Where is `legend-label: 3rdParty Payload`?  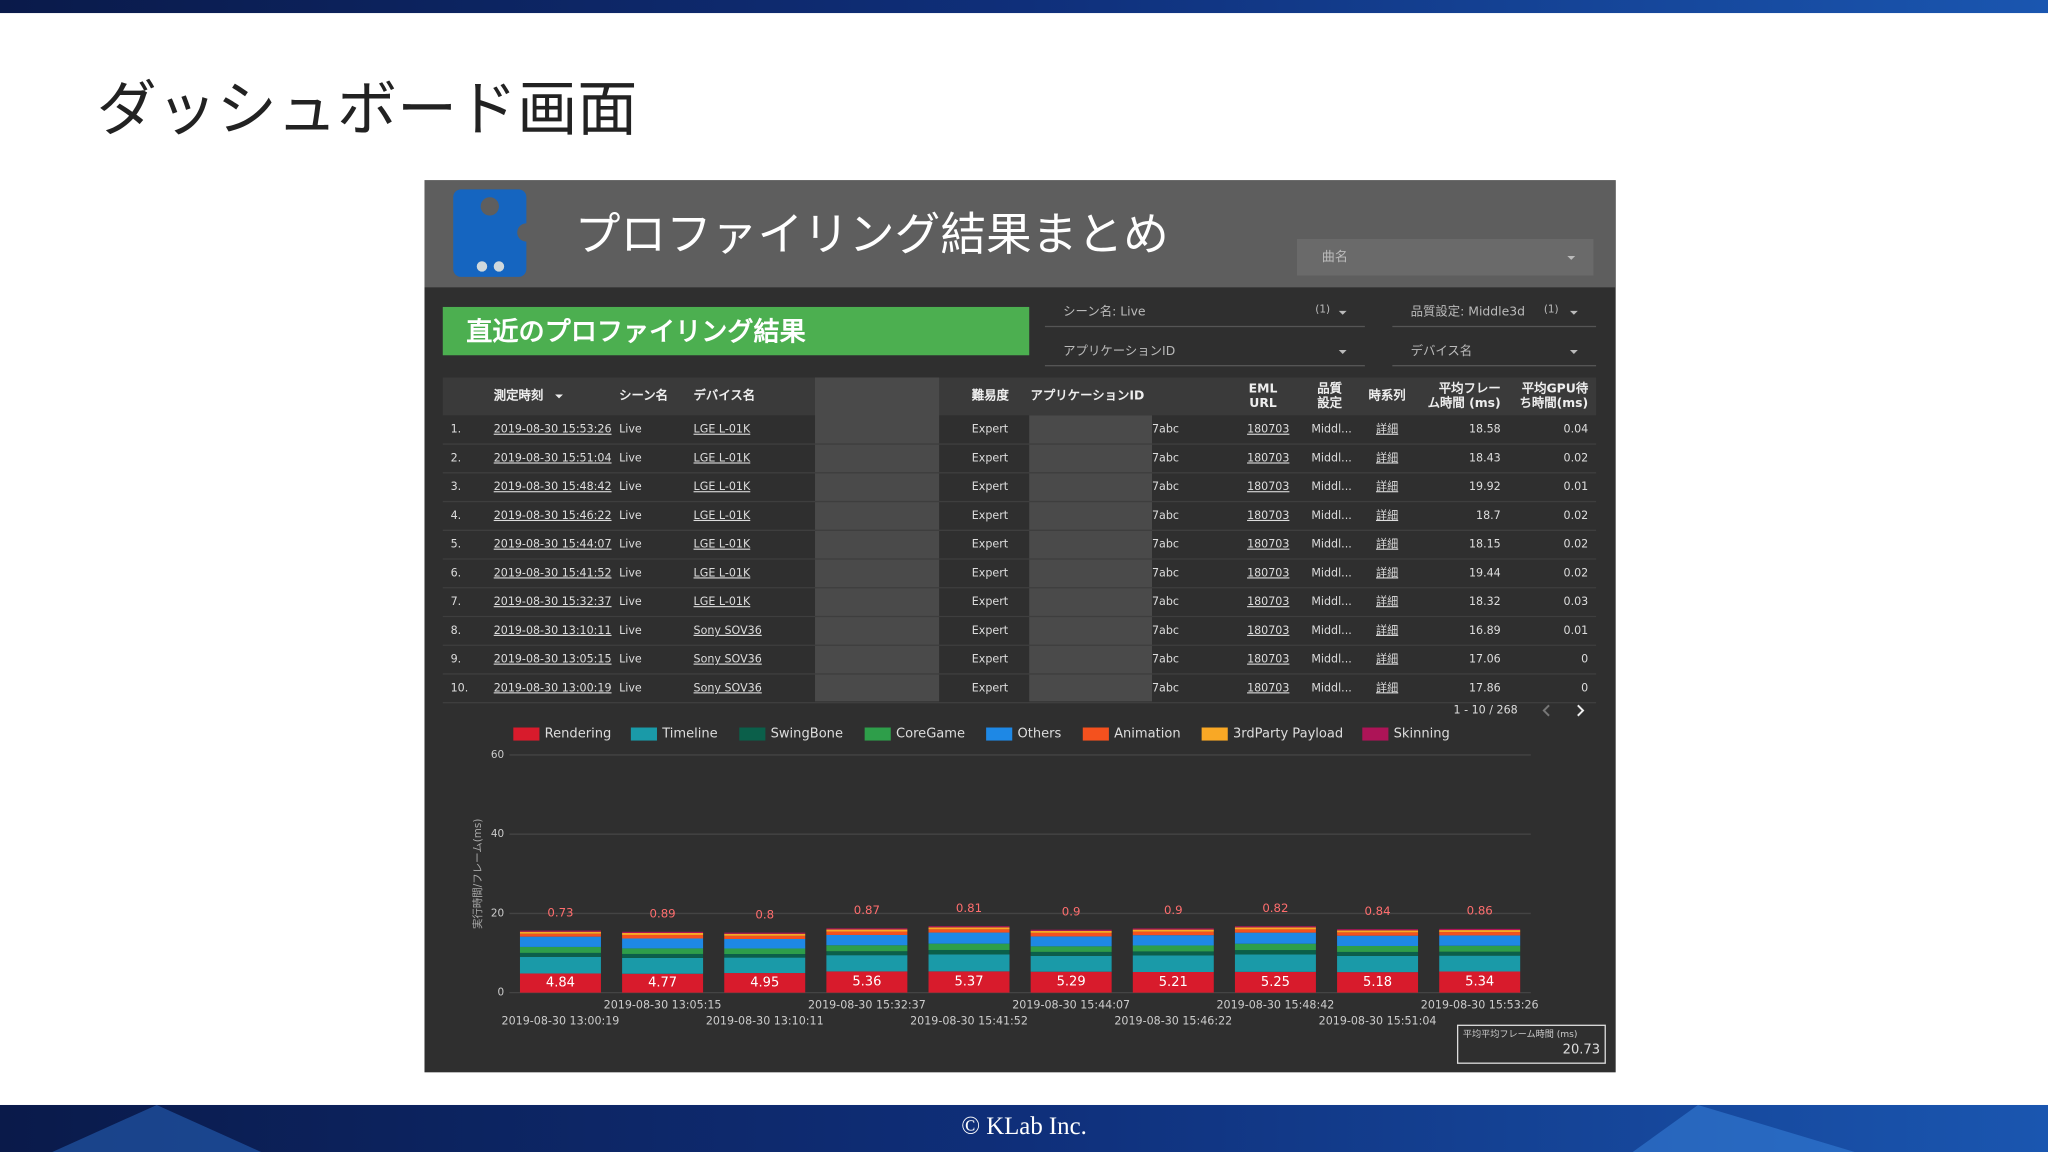 legend-label: 3rdParty Payload is located at coordinates (1288, 734).